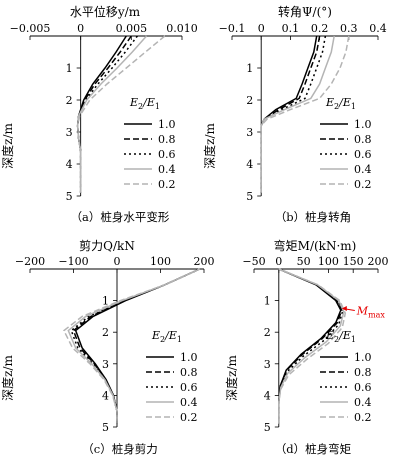  What do you see at coordinates (305, 11) in the screenshot?
I see `x-axis-title: 转角Ψ/(°)` at bounding box center [305, 11].